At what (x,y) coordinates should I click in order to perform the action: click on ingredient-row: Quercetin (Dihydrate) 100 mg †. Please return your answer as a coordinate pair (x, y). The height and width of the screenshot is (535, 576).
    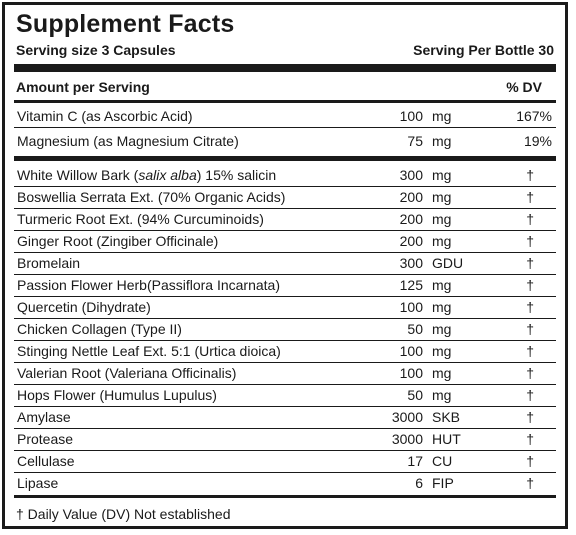
    Looking at the image, I should click on (285, 308).